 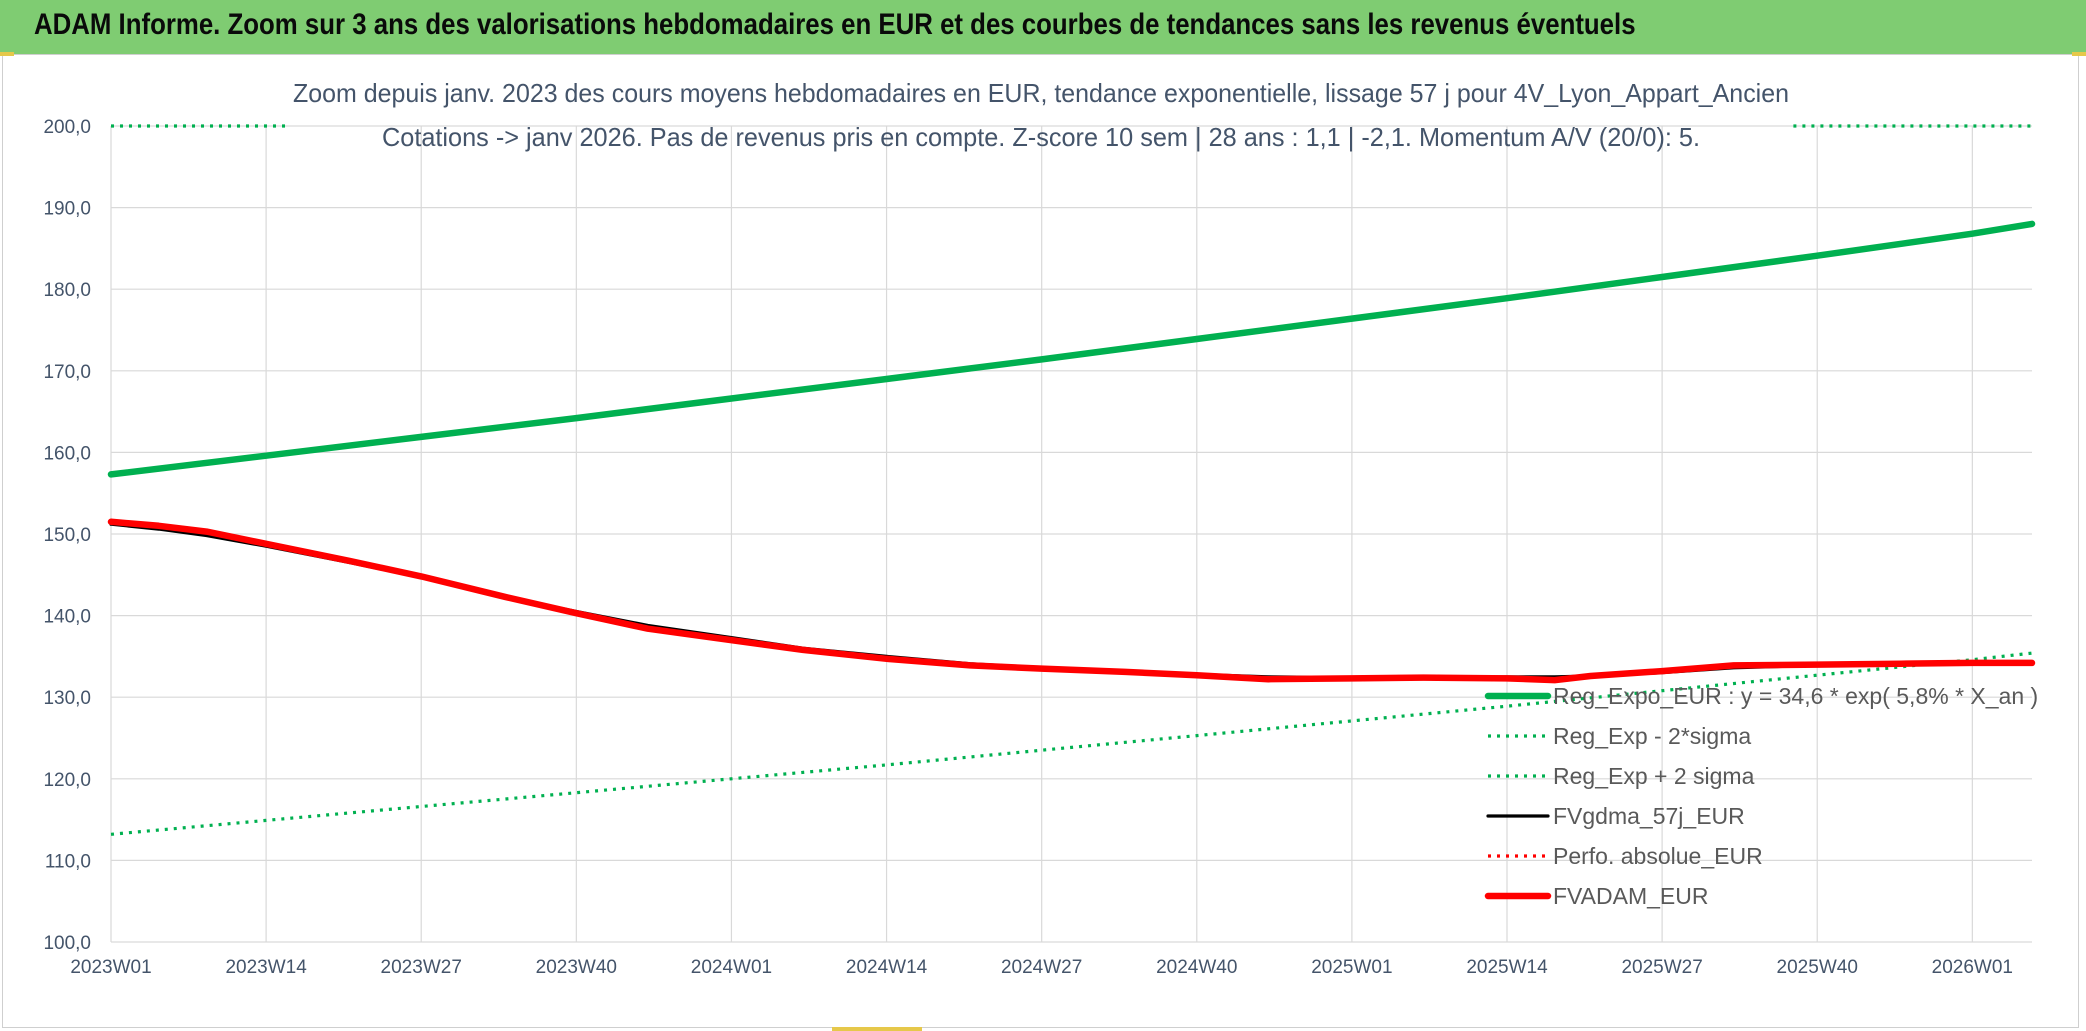 I want to click on x-tick-label: 2026W01, so click(x=1972, y=967).